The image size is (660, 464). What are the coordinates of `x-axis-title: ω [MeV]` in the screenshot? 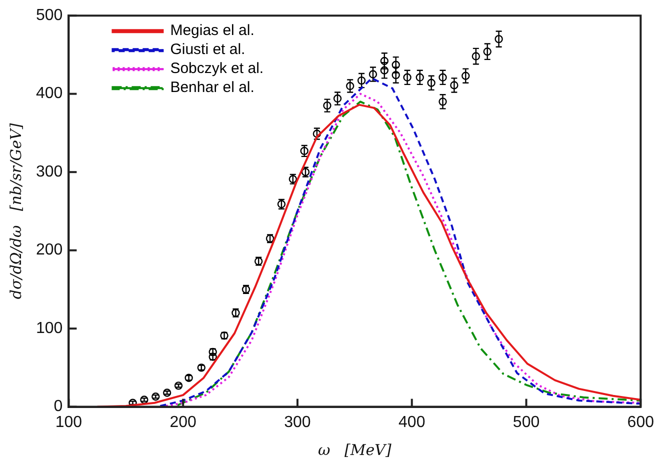 It's located at (355, 449).